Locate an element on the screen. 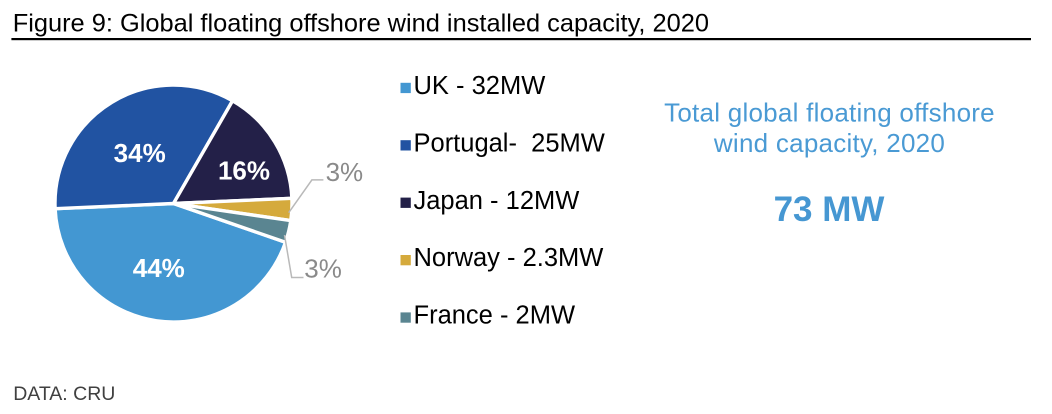 This screenshot has width=1052, height=414. svg-text: 16% is located at coordinates (244, 171).